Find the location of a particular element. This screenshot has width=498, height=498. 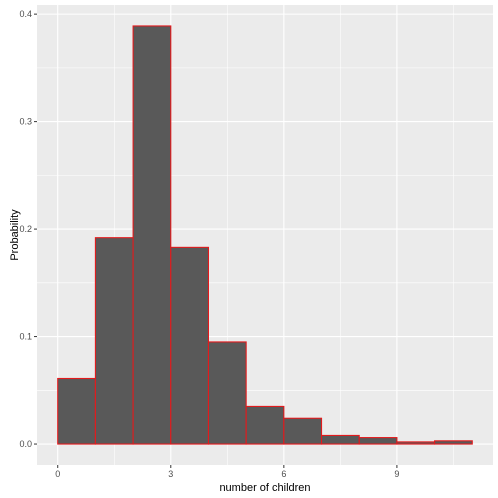

y-tick-label: 0.4 is located at coordinates (25, 14).